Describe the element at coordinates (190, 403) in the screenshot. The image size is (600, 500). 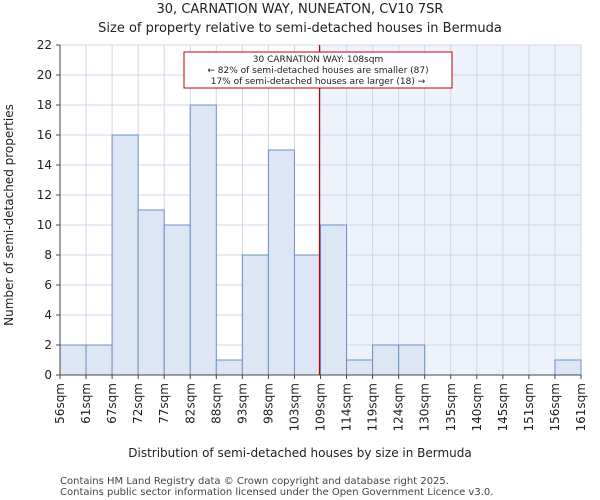
I see `x-tick-label: 82sqm` at that location.